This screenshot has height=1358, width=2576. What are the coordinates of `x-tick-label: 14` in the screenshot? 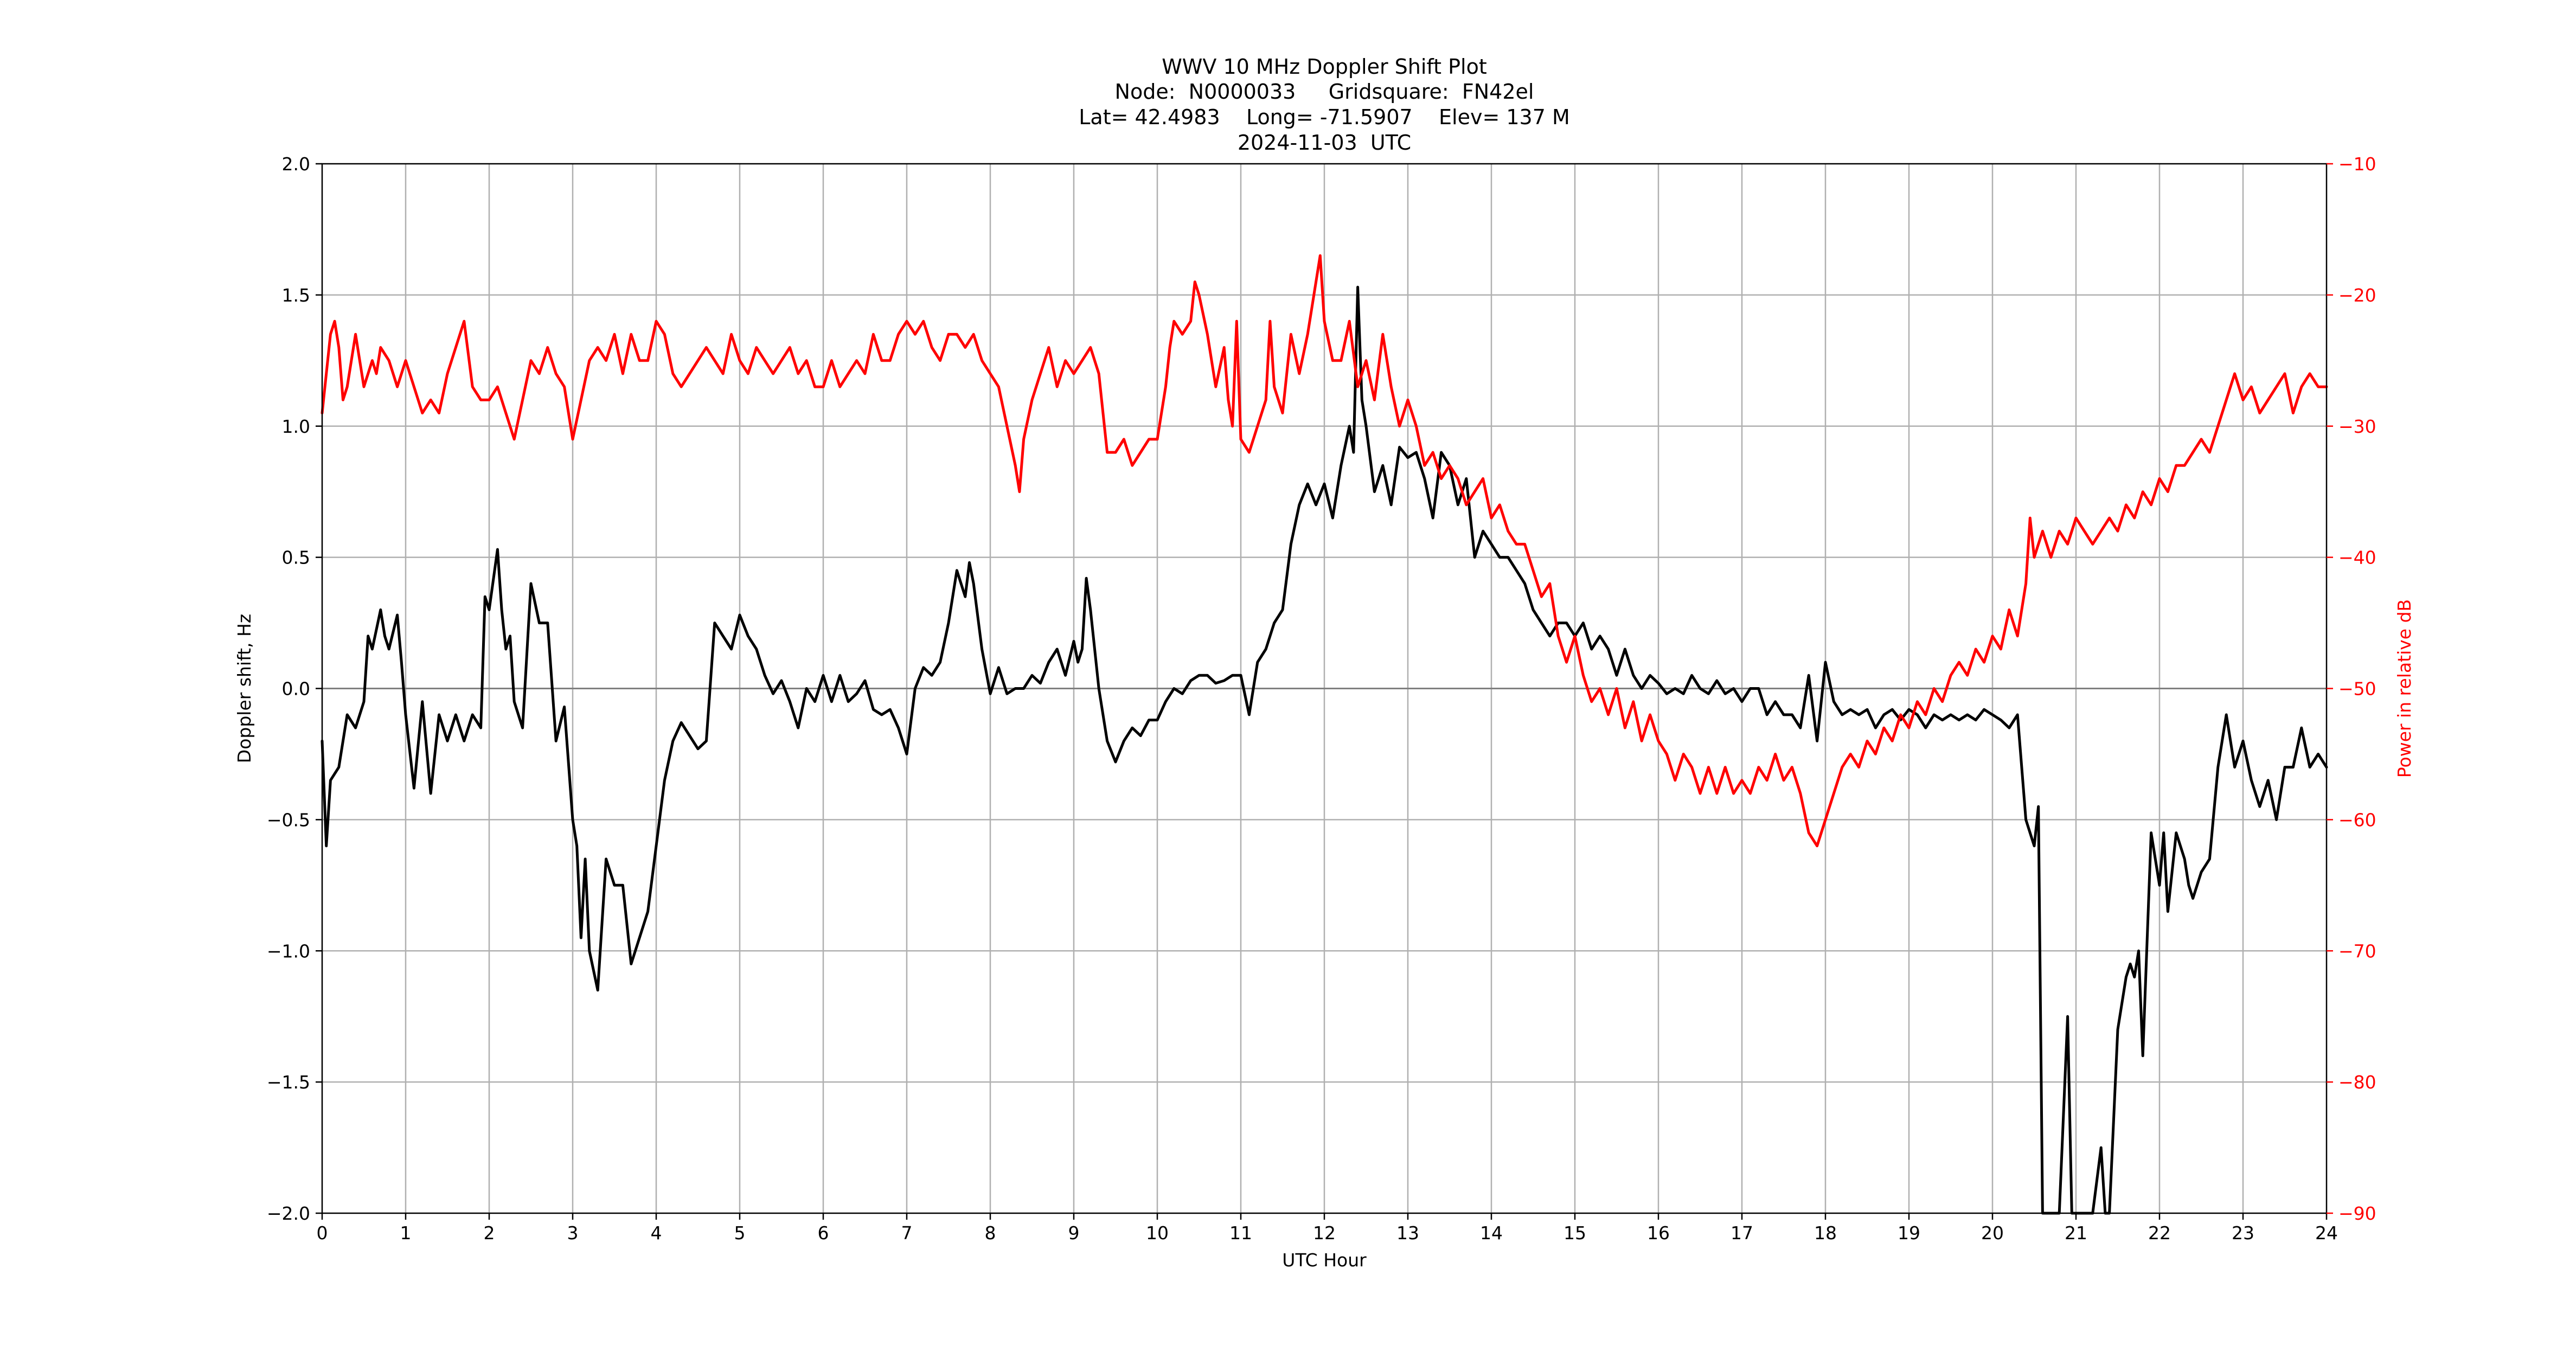 It's located at (1491, 1233).